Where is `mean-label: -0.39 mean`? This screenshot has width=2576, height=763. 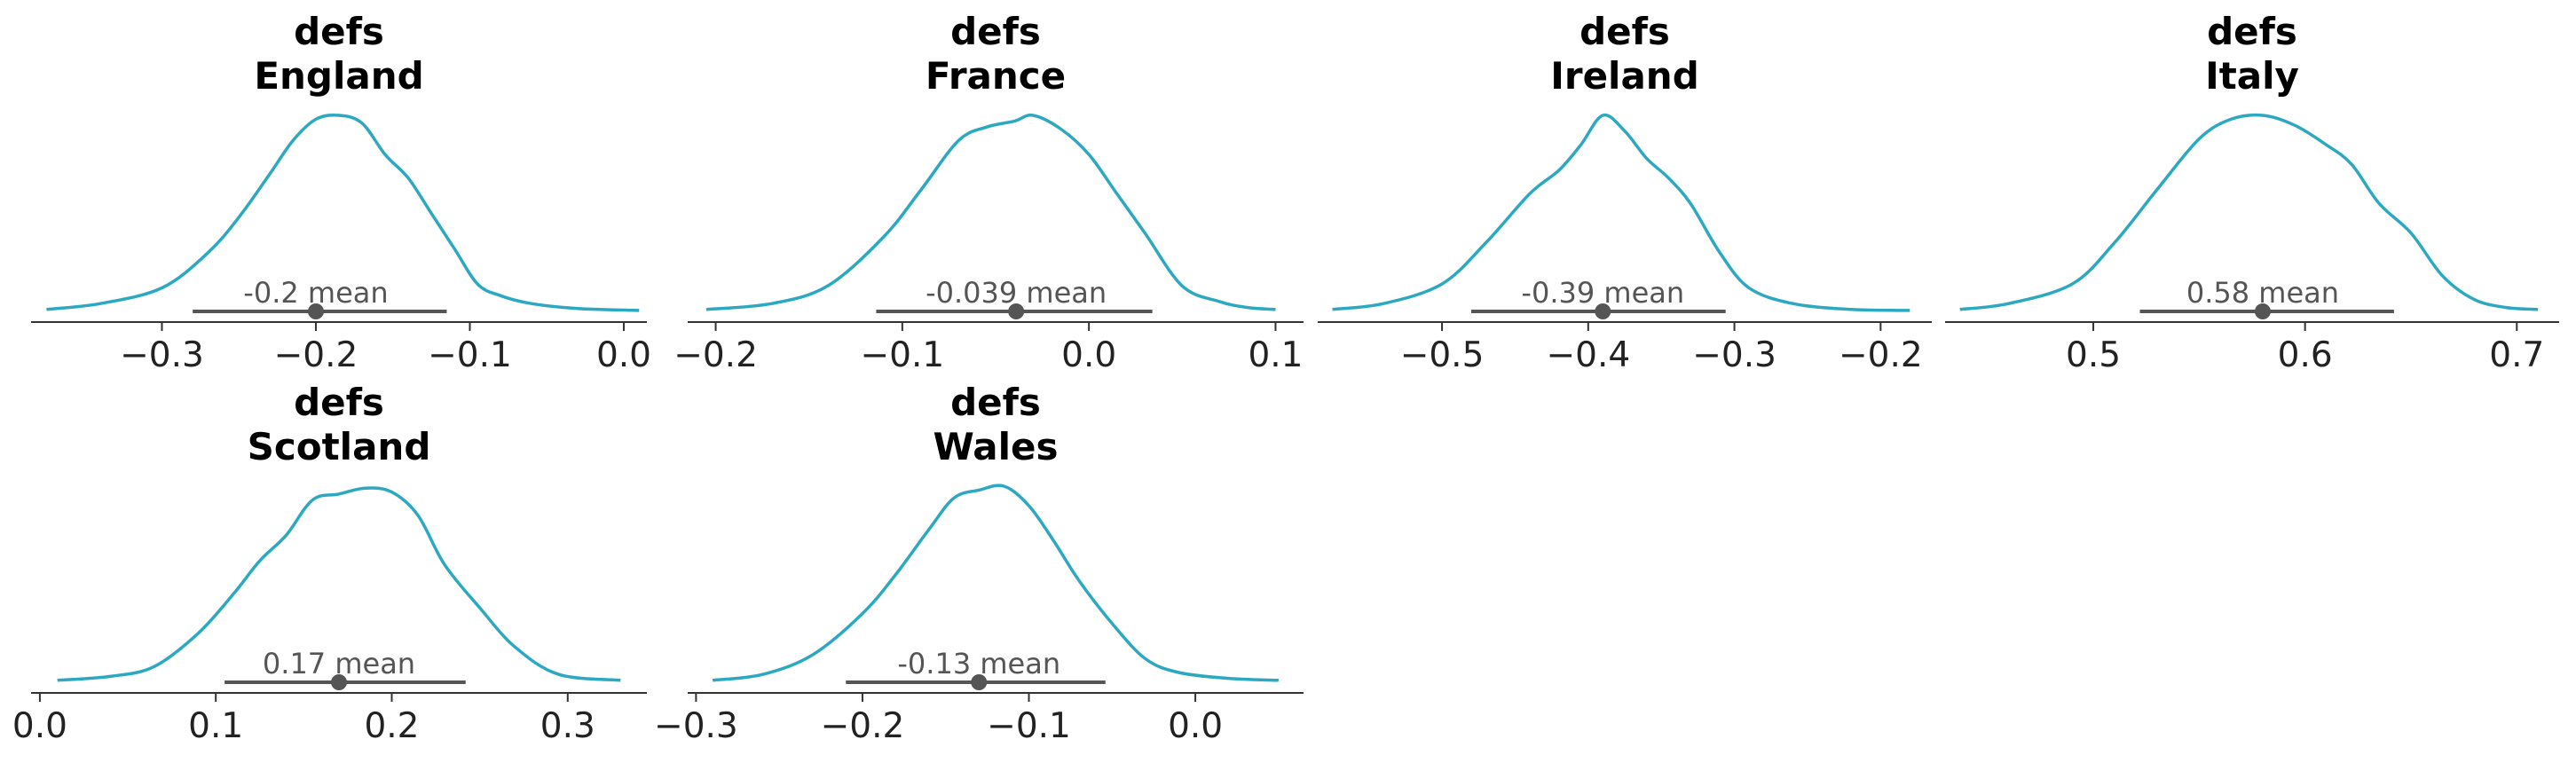 mean-label: -0.39 mean is located at coordinates (1602, 293).